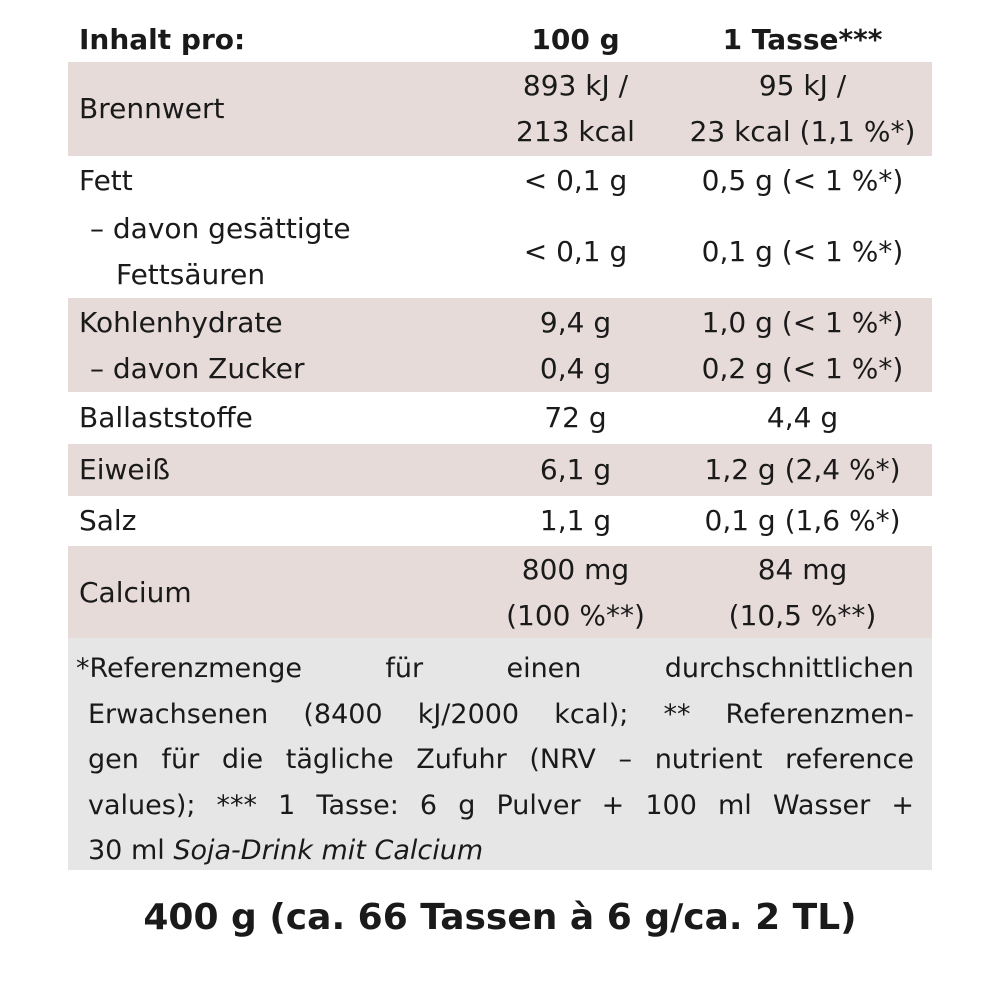  What do you see at coordinates (802, 593) in the screenshot?
I see `value-cup: 84 mg (10,5 %**)` at bounding box center [802, 593].